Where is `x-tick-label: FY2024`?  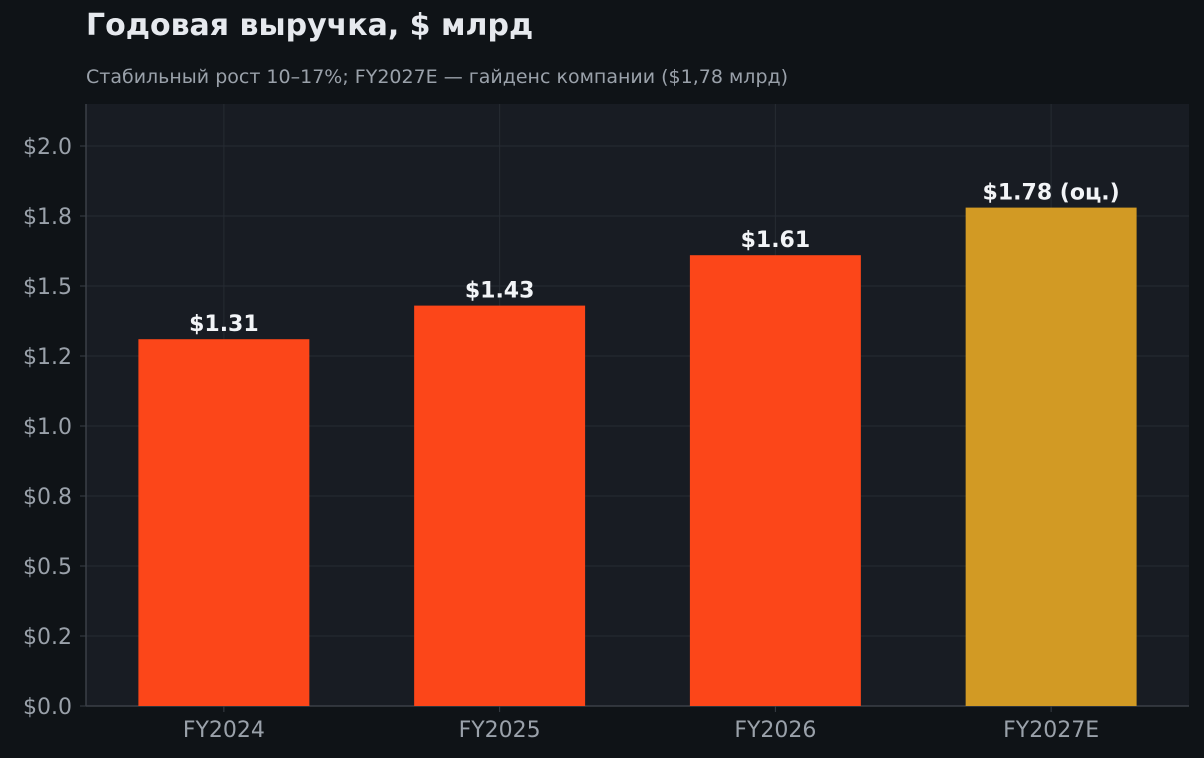
x-tick-label: FY2024 is located at coordinates (224, 730).